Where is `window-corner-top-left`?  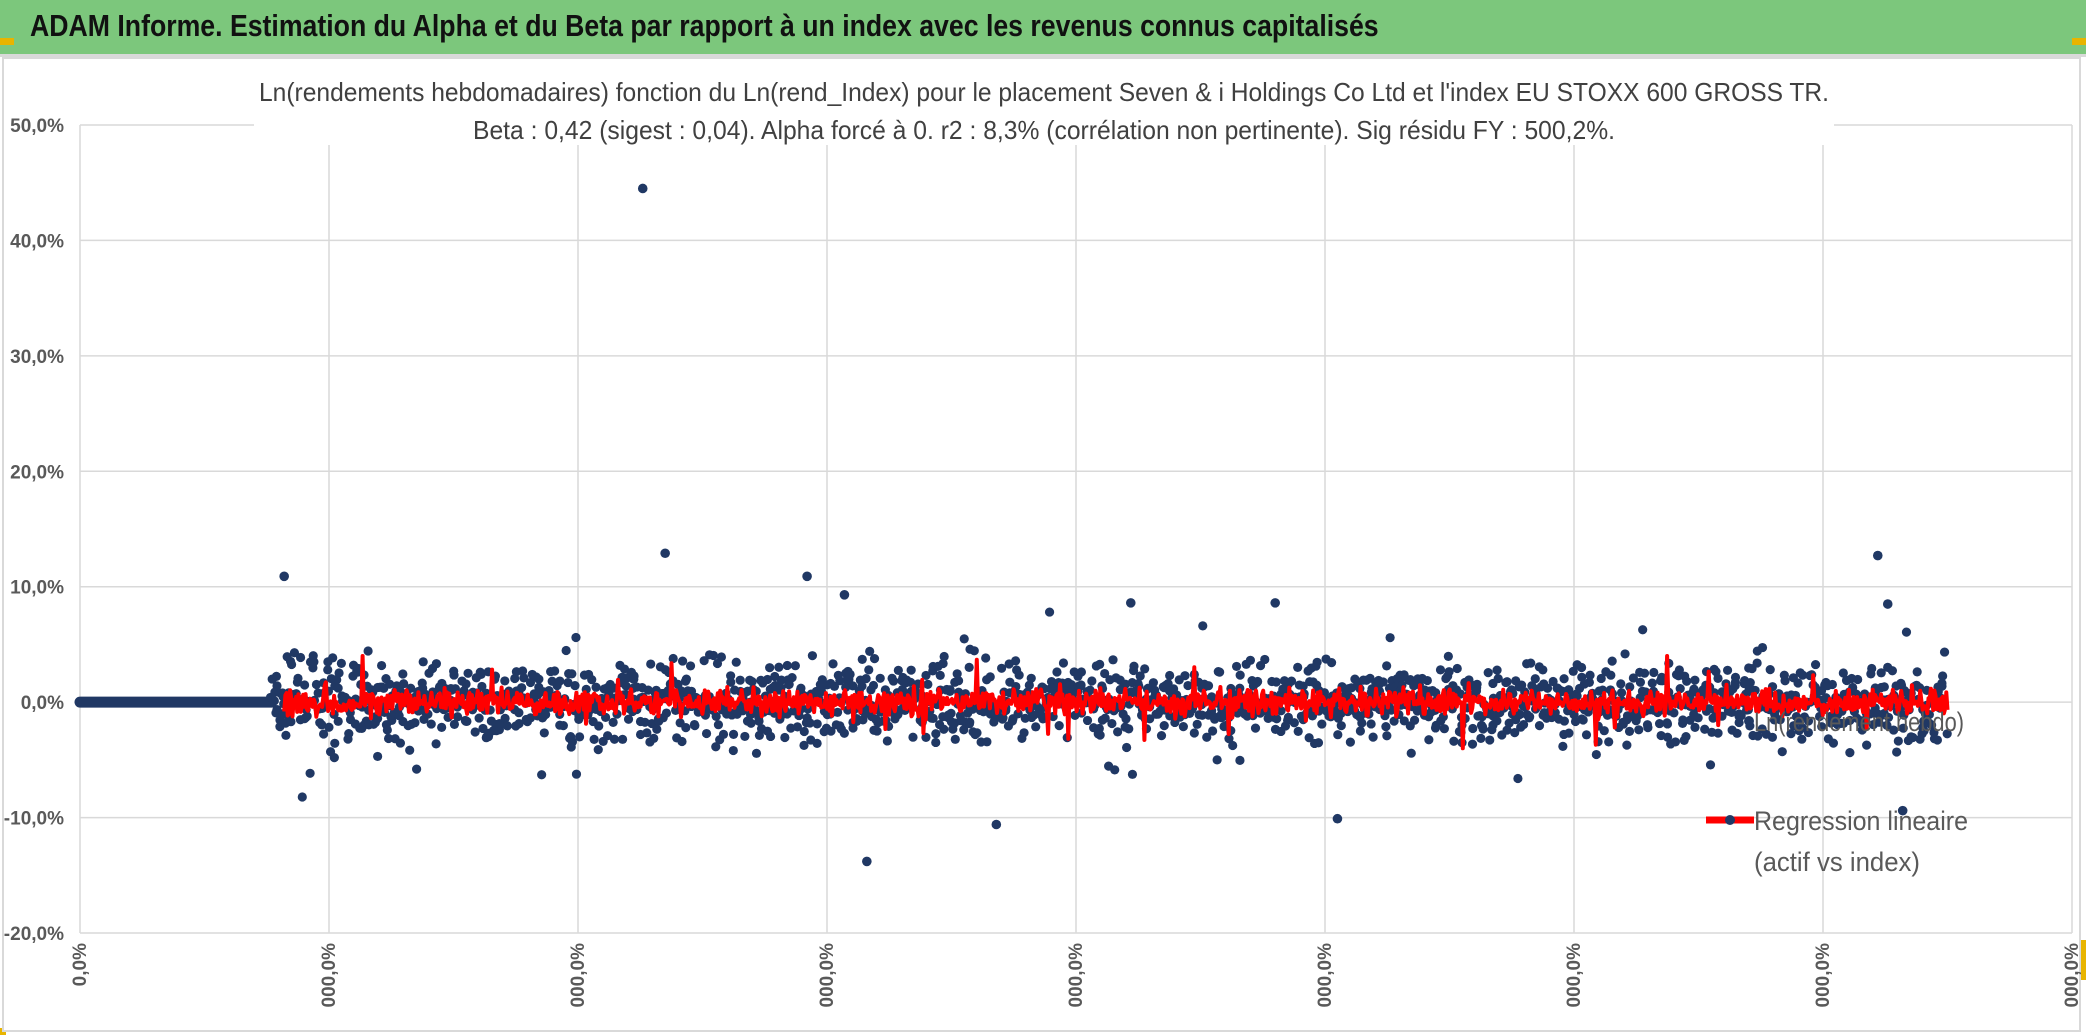
window-corner-top-left is located at coordinates (7, 41).